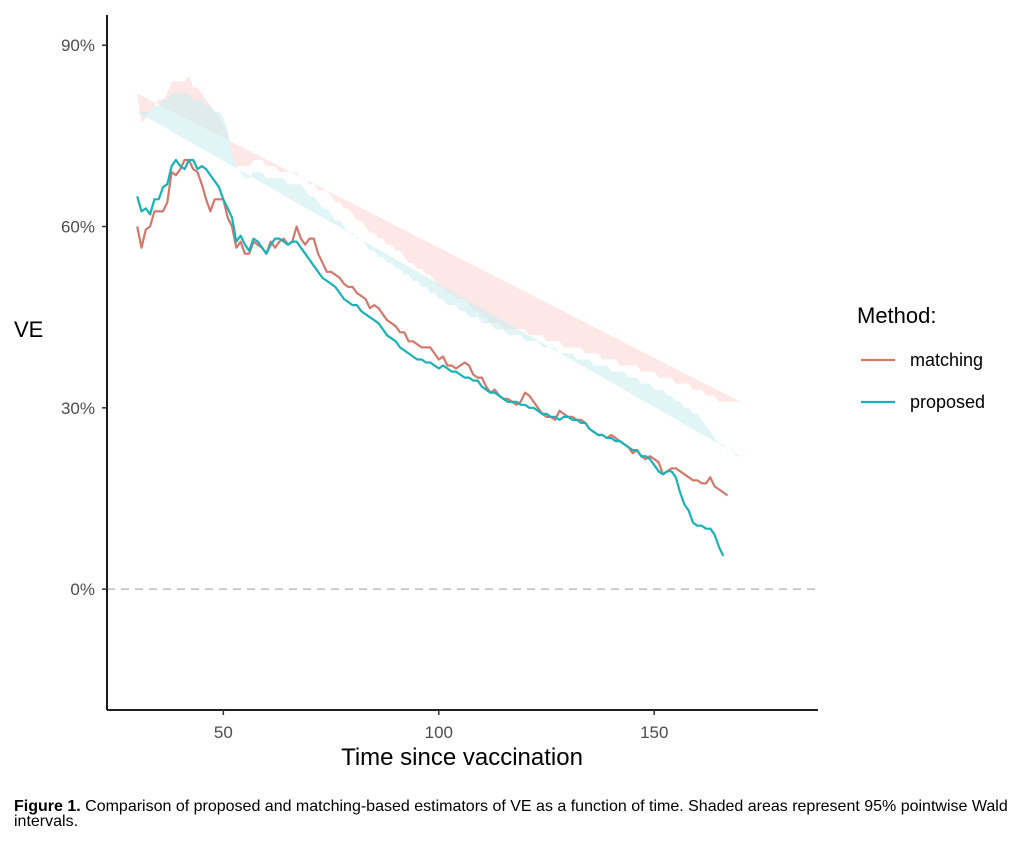 The width and height of the screenshot is (1024, 853). I want to click on x-tick-label: 150, so click(654, 732).